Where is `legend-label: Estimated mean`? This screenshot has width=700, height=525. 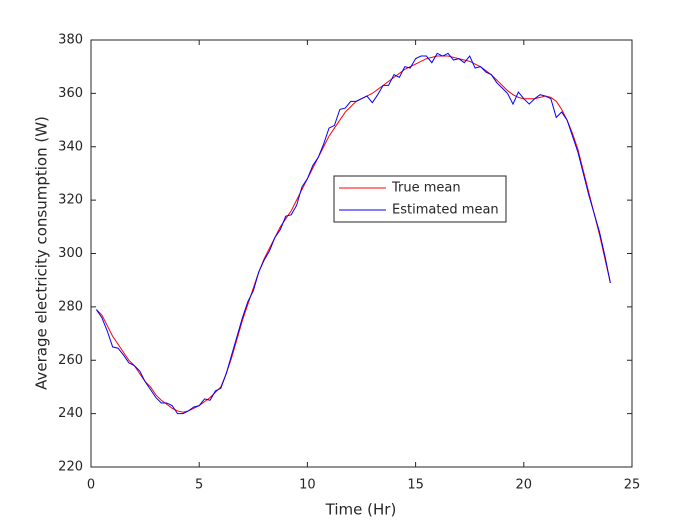 legend-label: Estimated mean is located at coordinates (445, 210).